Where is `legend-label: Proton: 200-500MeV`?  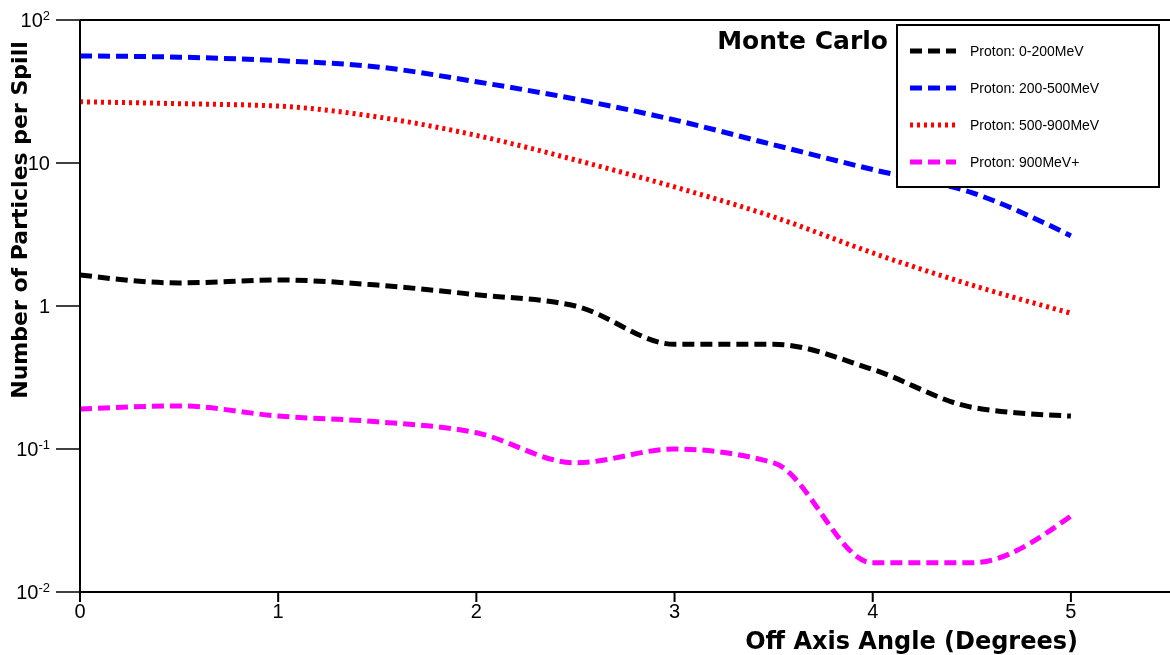
legend-label: Proton: 200-500MeV is located at coordinates (1035, 87).